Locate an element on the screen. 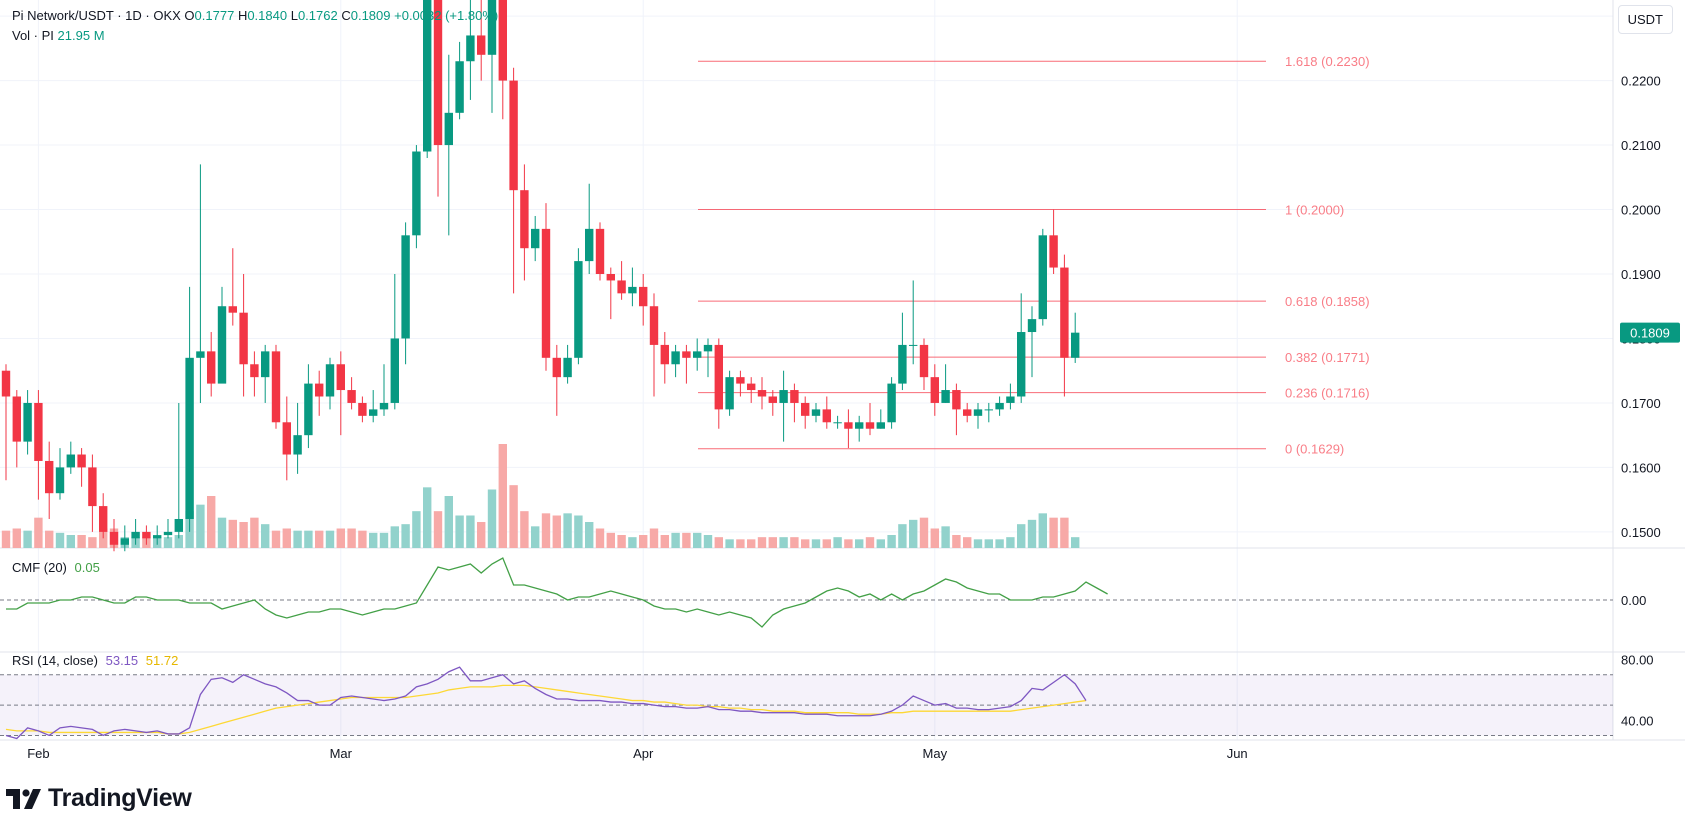 The height and width of the screenshot is (825, 1685). rsi-tick-label: 40.00 is located at coordinates (1637, 720).